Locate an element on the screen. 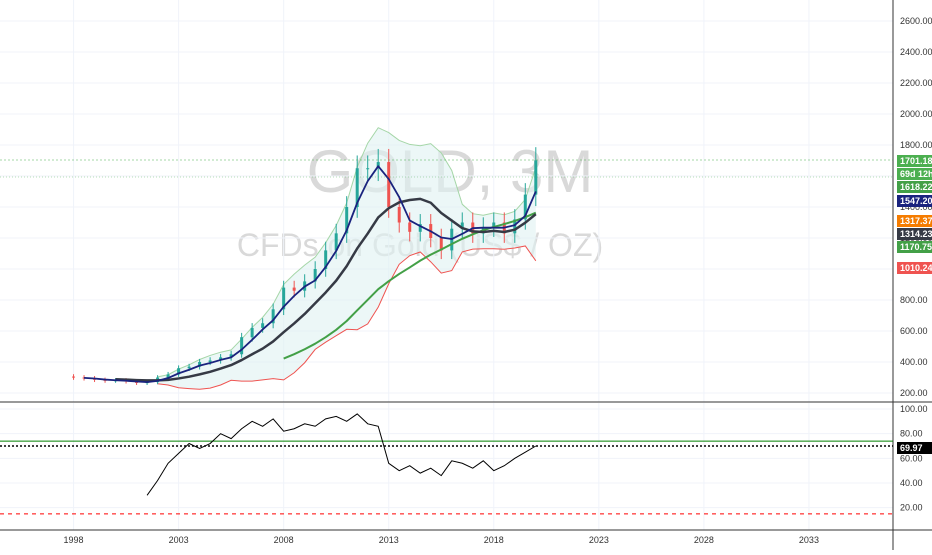 The image size is (932, 555). level-badge is located at coordinates (914, 221).